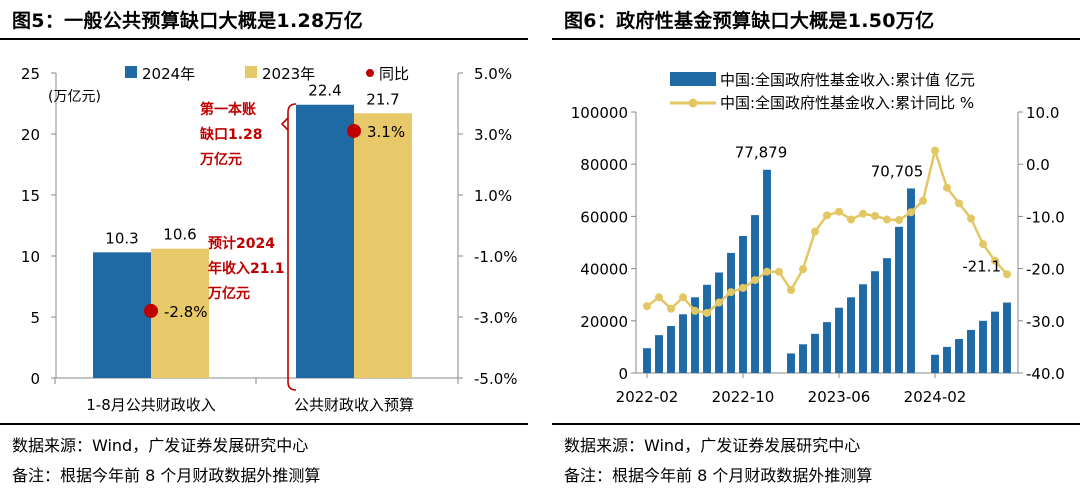 This screenshot has height=489, width=1080. What do you see at coordinates (839, 397) in the screenshot?
I see `right-x-tick-label: 2023-06` at bounding box center [839, 397].